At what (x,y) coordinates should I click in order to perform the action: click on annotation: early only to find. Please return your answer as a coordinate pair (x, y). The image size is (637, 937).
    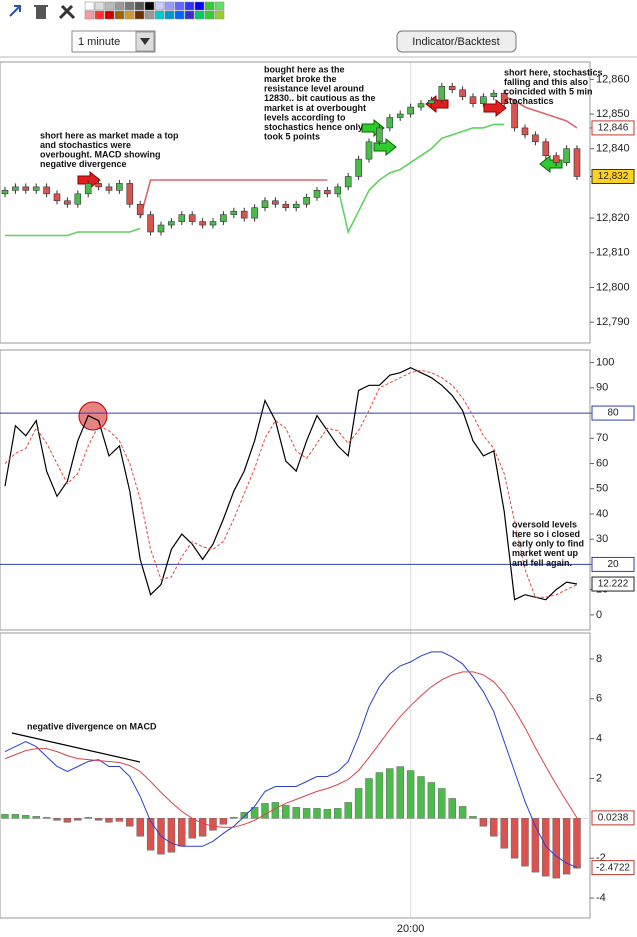
    Looking at the image, I should click on (548, 544).